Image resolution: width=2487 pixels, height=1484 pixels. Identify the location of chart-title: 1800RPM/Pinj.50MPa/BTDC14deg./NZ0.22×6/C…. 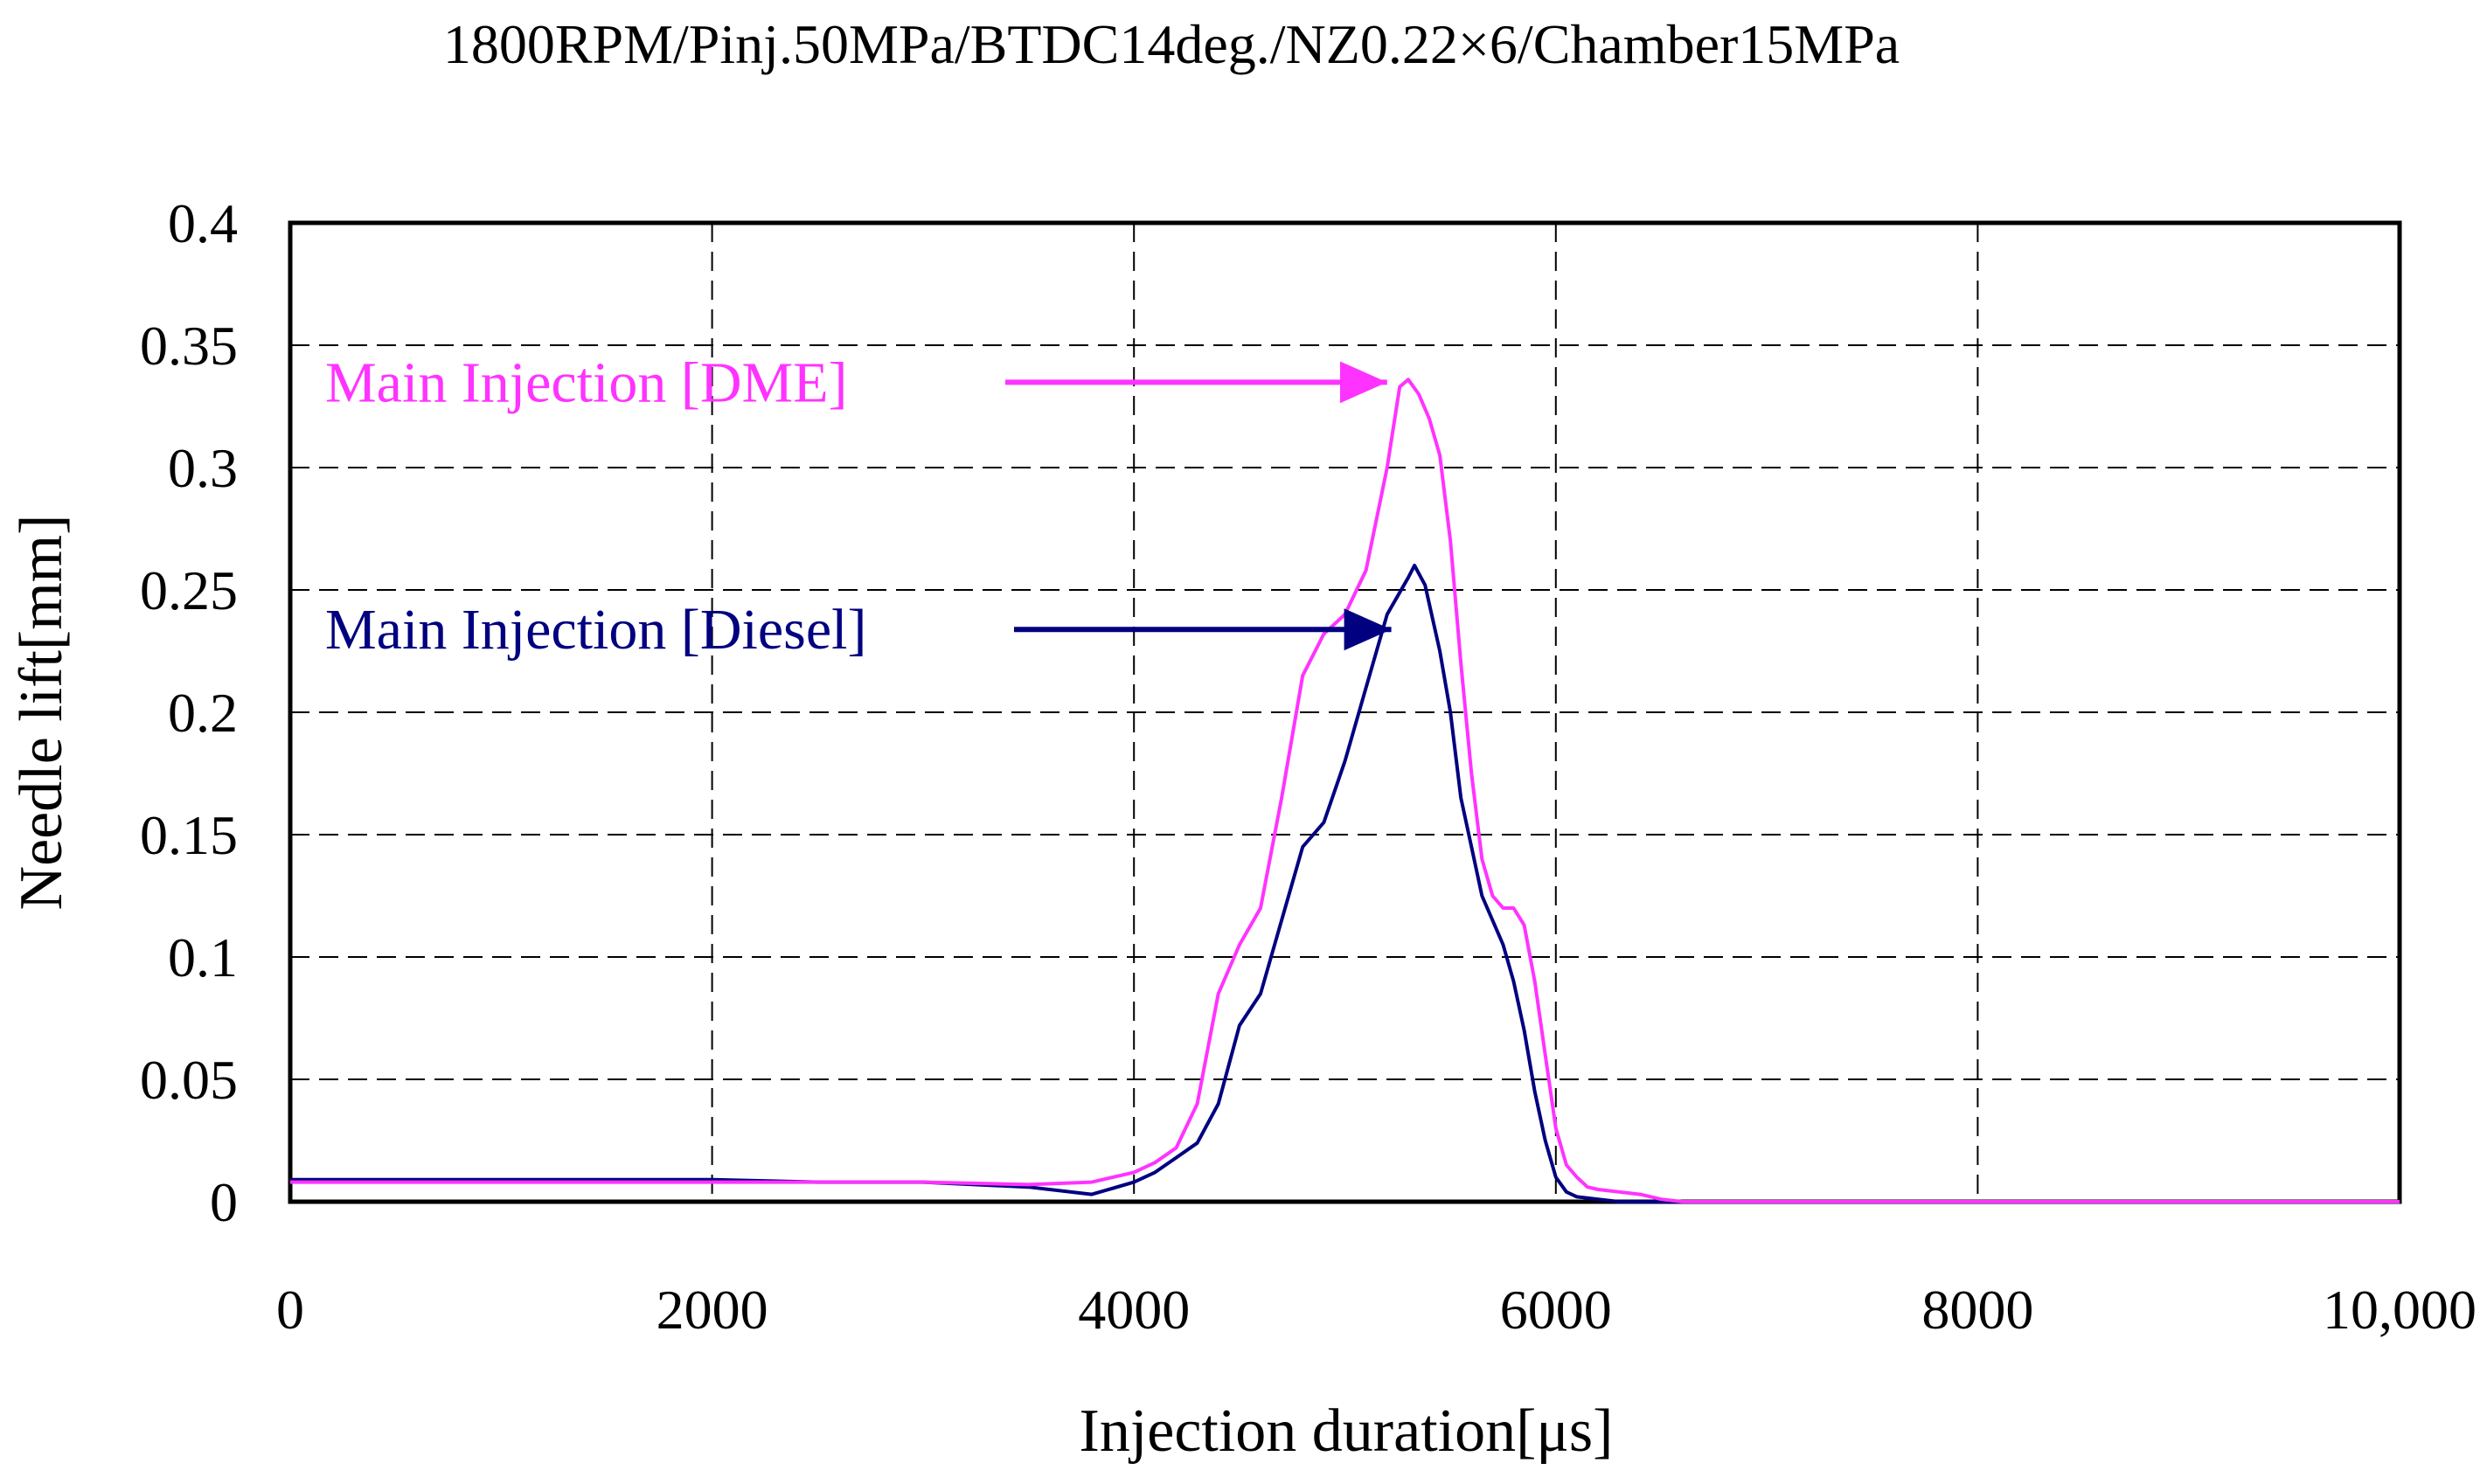
(1171, 44).